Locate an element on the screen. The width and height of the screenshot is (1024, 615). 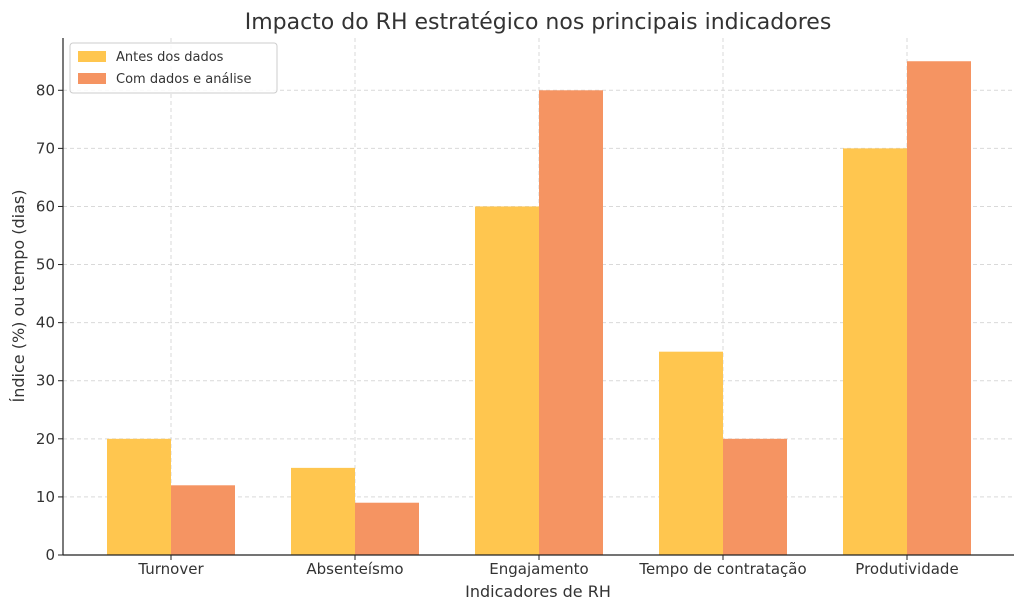
legend-box is located at coordinates (173, 68).